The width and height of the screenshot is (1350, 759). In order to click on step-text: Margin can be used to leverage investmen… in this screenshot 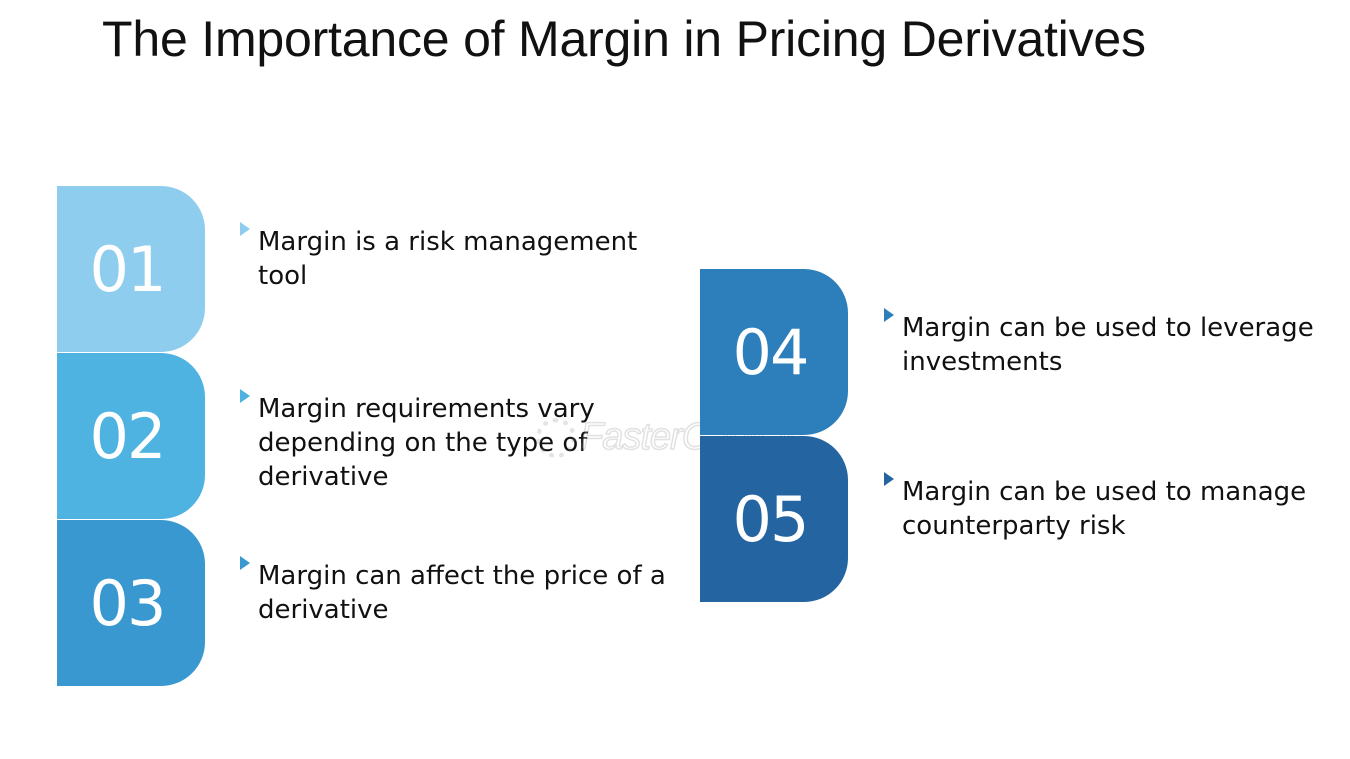, I will do `click(1108, 345)`.